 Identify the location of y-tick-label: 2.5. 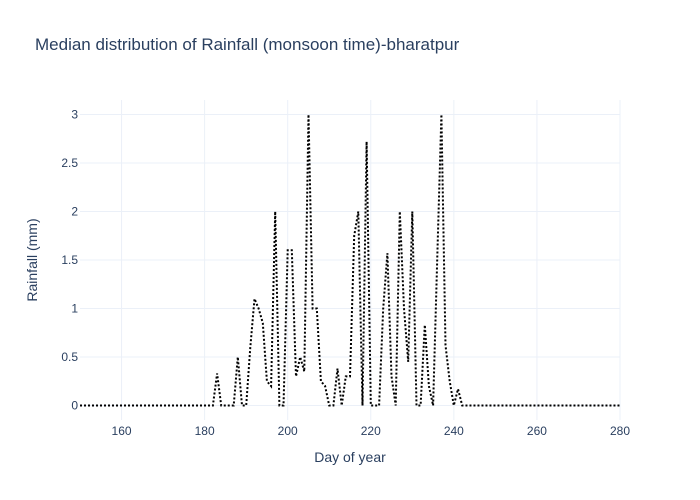
(69, 163).